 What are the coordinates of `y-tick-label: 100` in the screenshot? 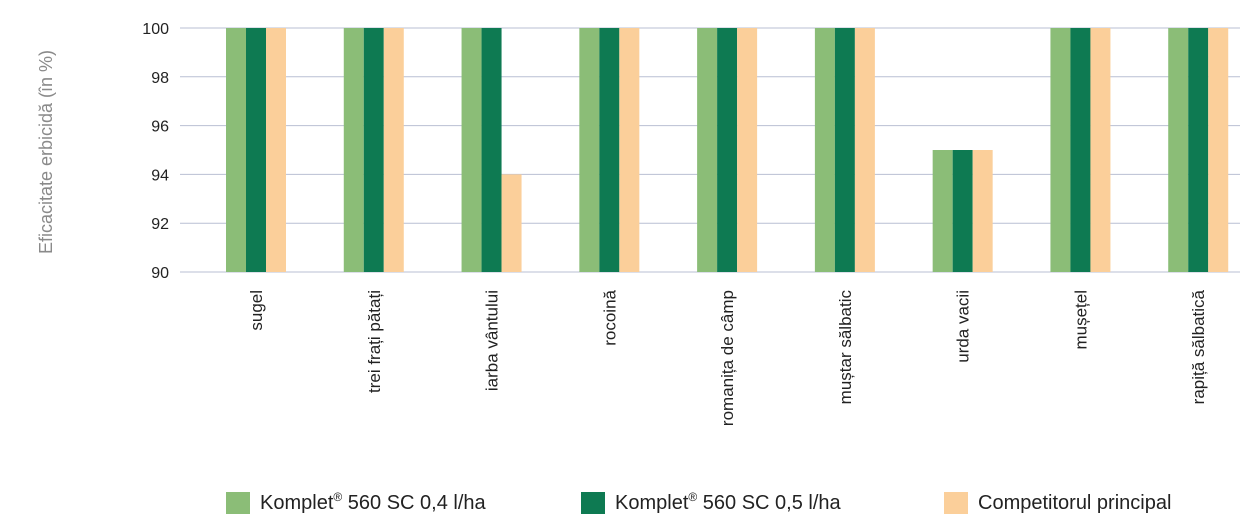 It's located at (155, 29).